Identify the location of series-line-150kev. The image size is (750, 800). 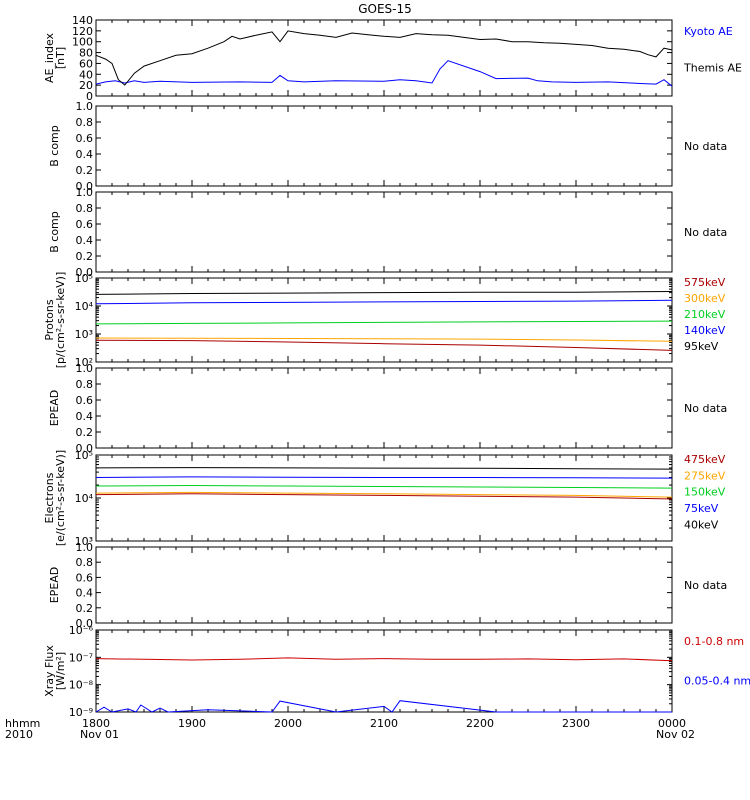
(384, 486).